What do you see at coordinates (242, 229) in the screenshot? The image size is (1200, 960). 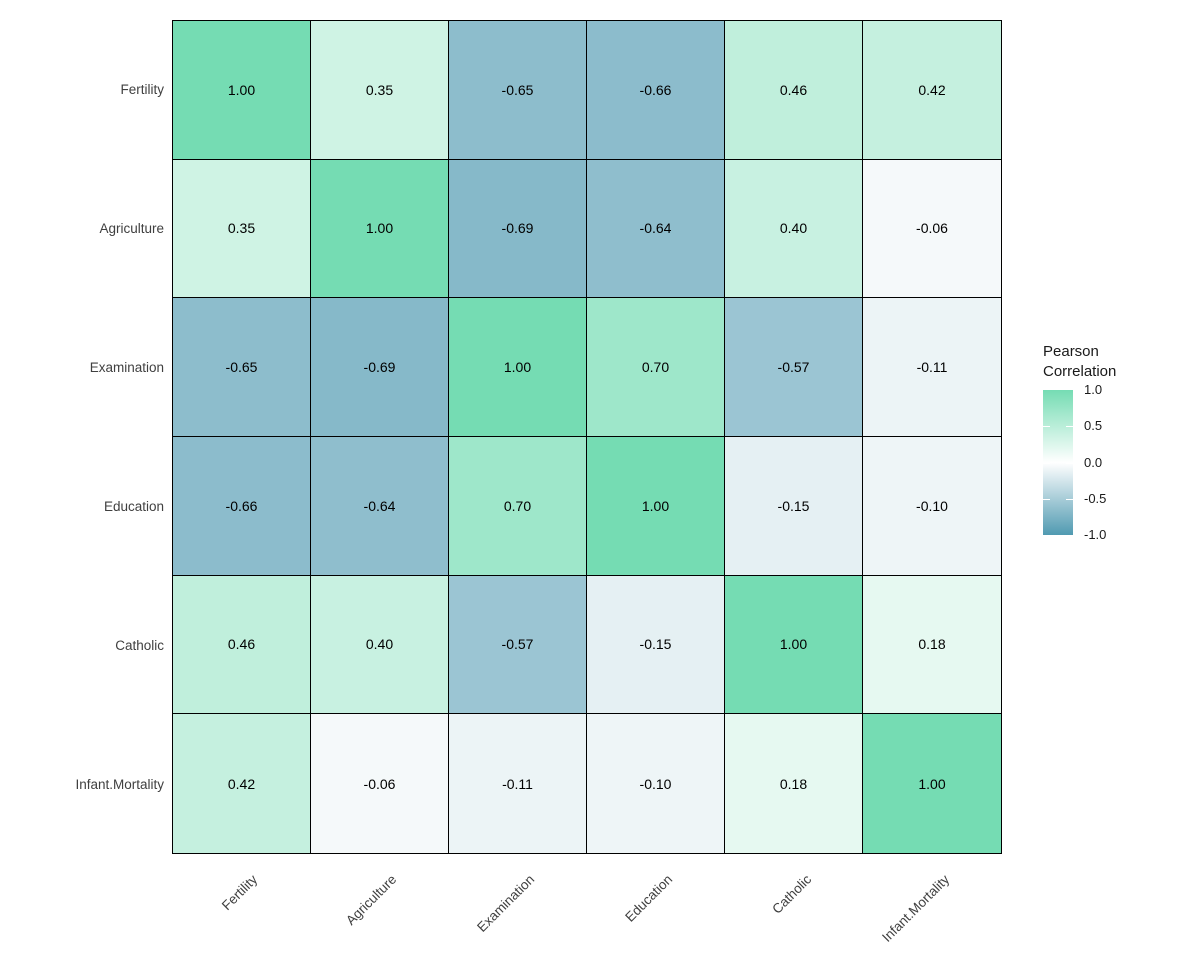 I see `heatmap-cell-Agriculture-Fertility: 0.35` at bounding box center [242, 229].